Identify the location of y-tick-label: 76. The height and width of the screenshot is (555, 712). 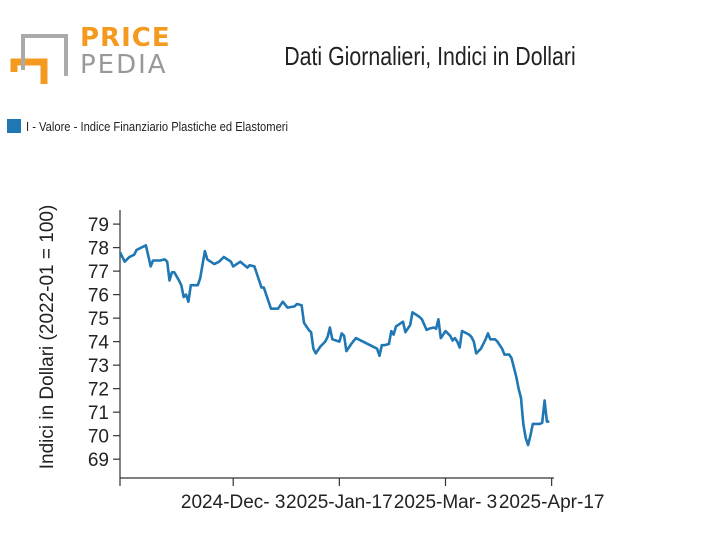
(98, 296).